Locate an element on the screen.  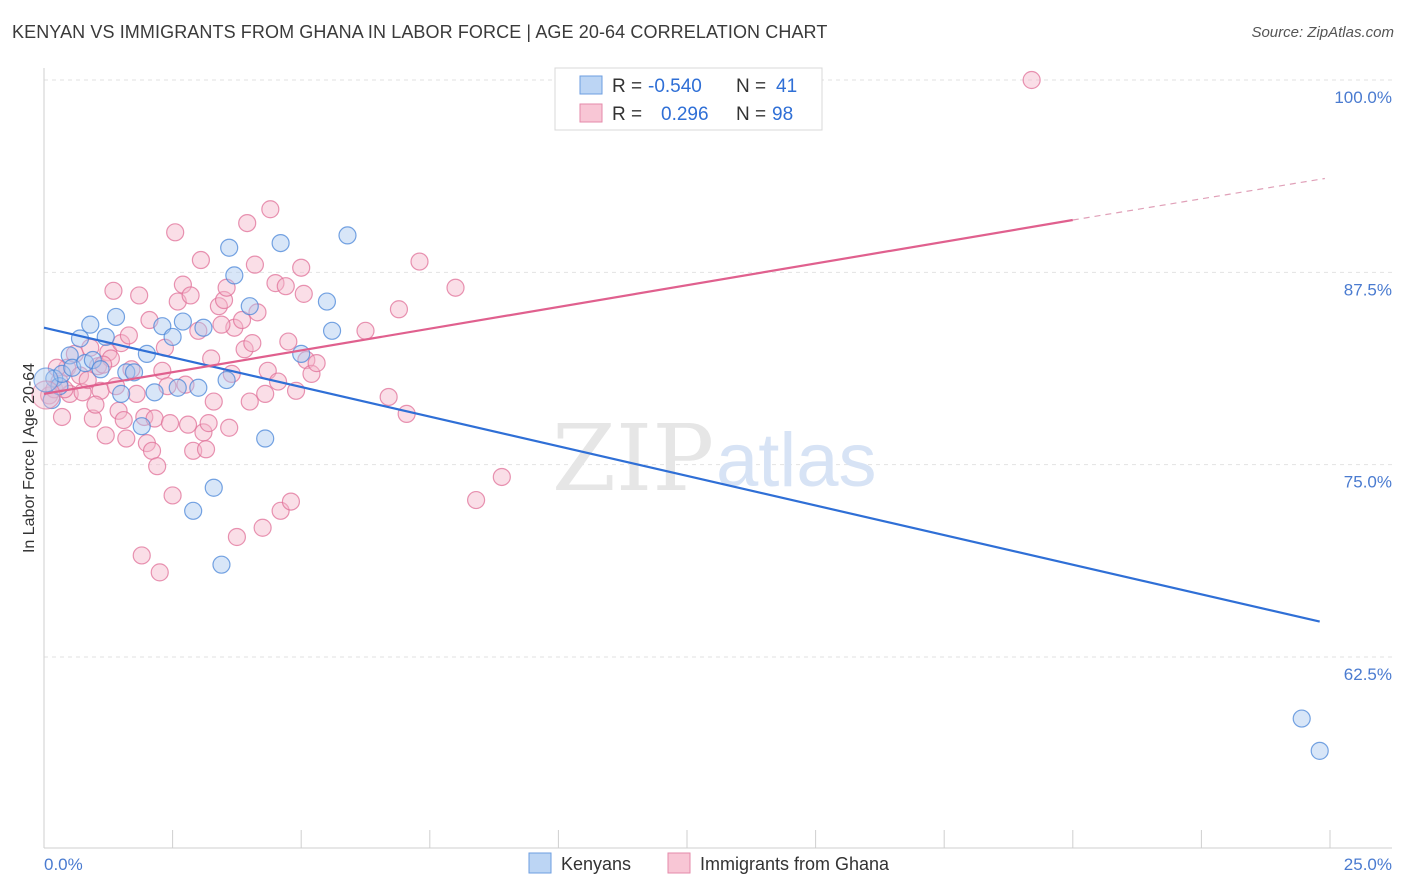
watermark: ZIP atlas is located at coordinates (714, 458).